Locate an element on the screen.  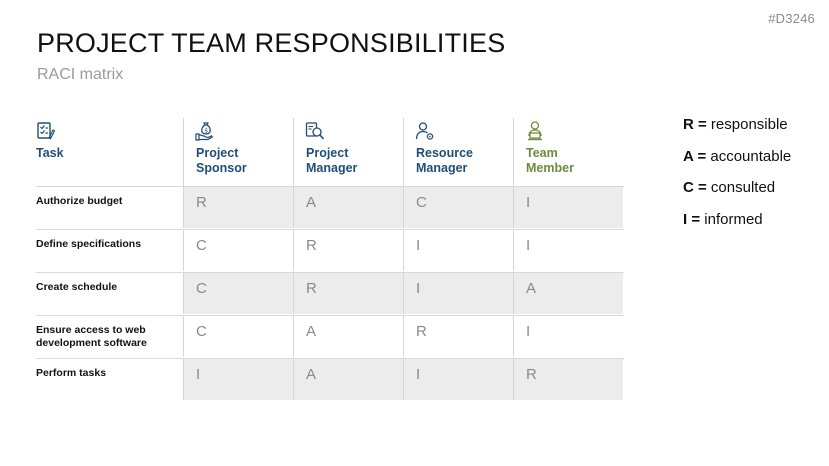
task-label: Ensure access to web is located at coordinates (91, 330).